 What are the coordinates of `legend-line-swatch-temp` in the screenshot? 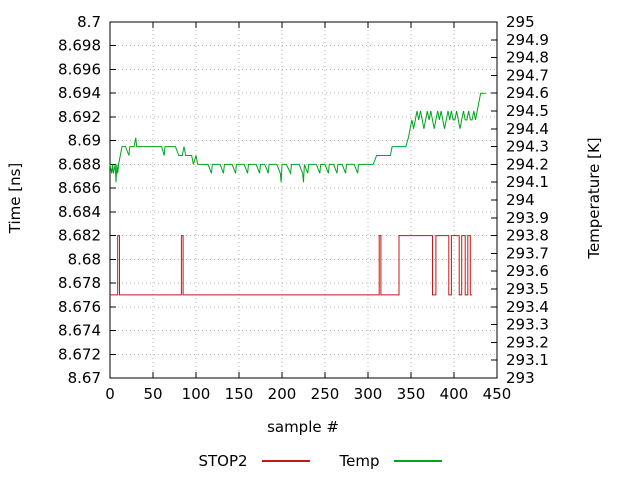 It's located at (417, 461).